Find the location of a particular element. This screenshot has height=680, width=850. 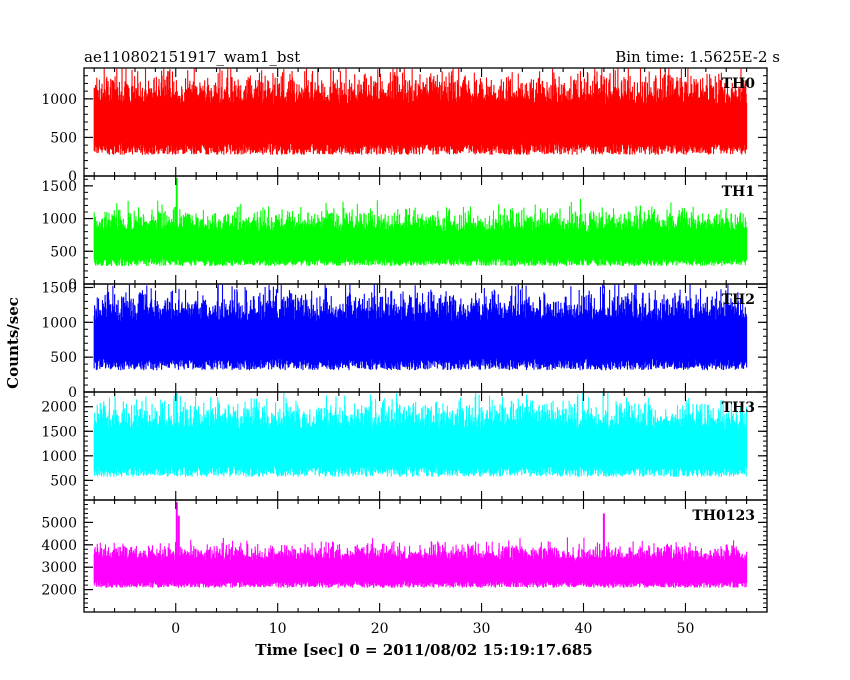

series-label-th3: TH3 is located at coordinates (738, 408).